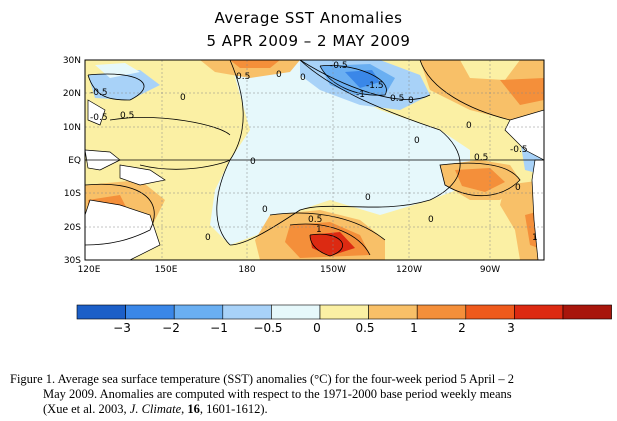  Describe the element at coordinates (155, 409) in the screenshot. I see `caption-journal: J. Climate` at that location.